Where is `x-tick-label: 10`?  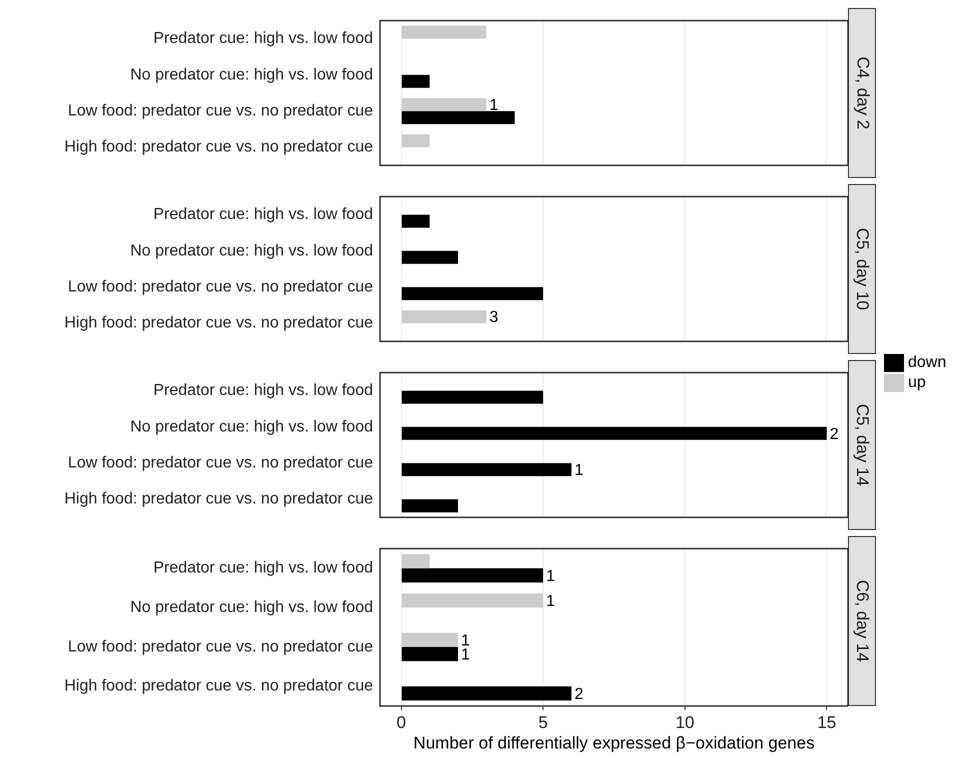 x-tick-label: 10 is located at coordinates (684, 722).